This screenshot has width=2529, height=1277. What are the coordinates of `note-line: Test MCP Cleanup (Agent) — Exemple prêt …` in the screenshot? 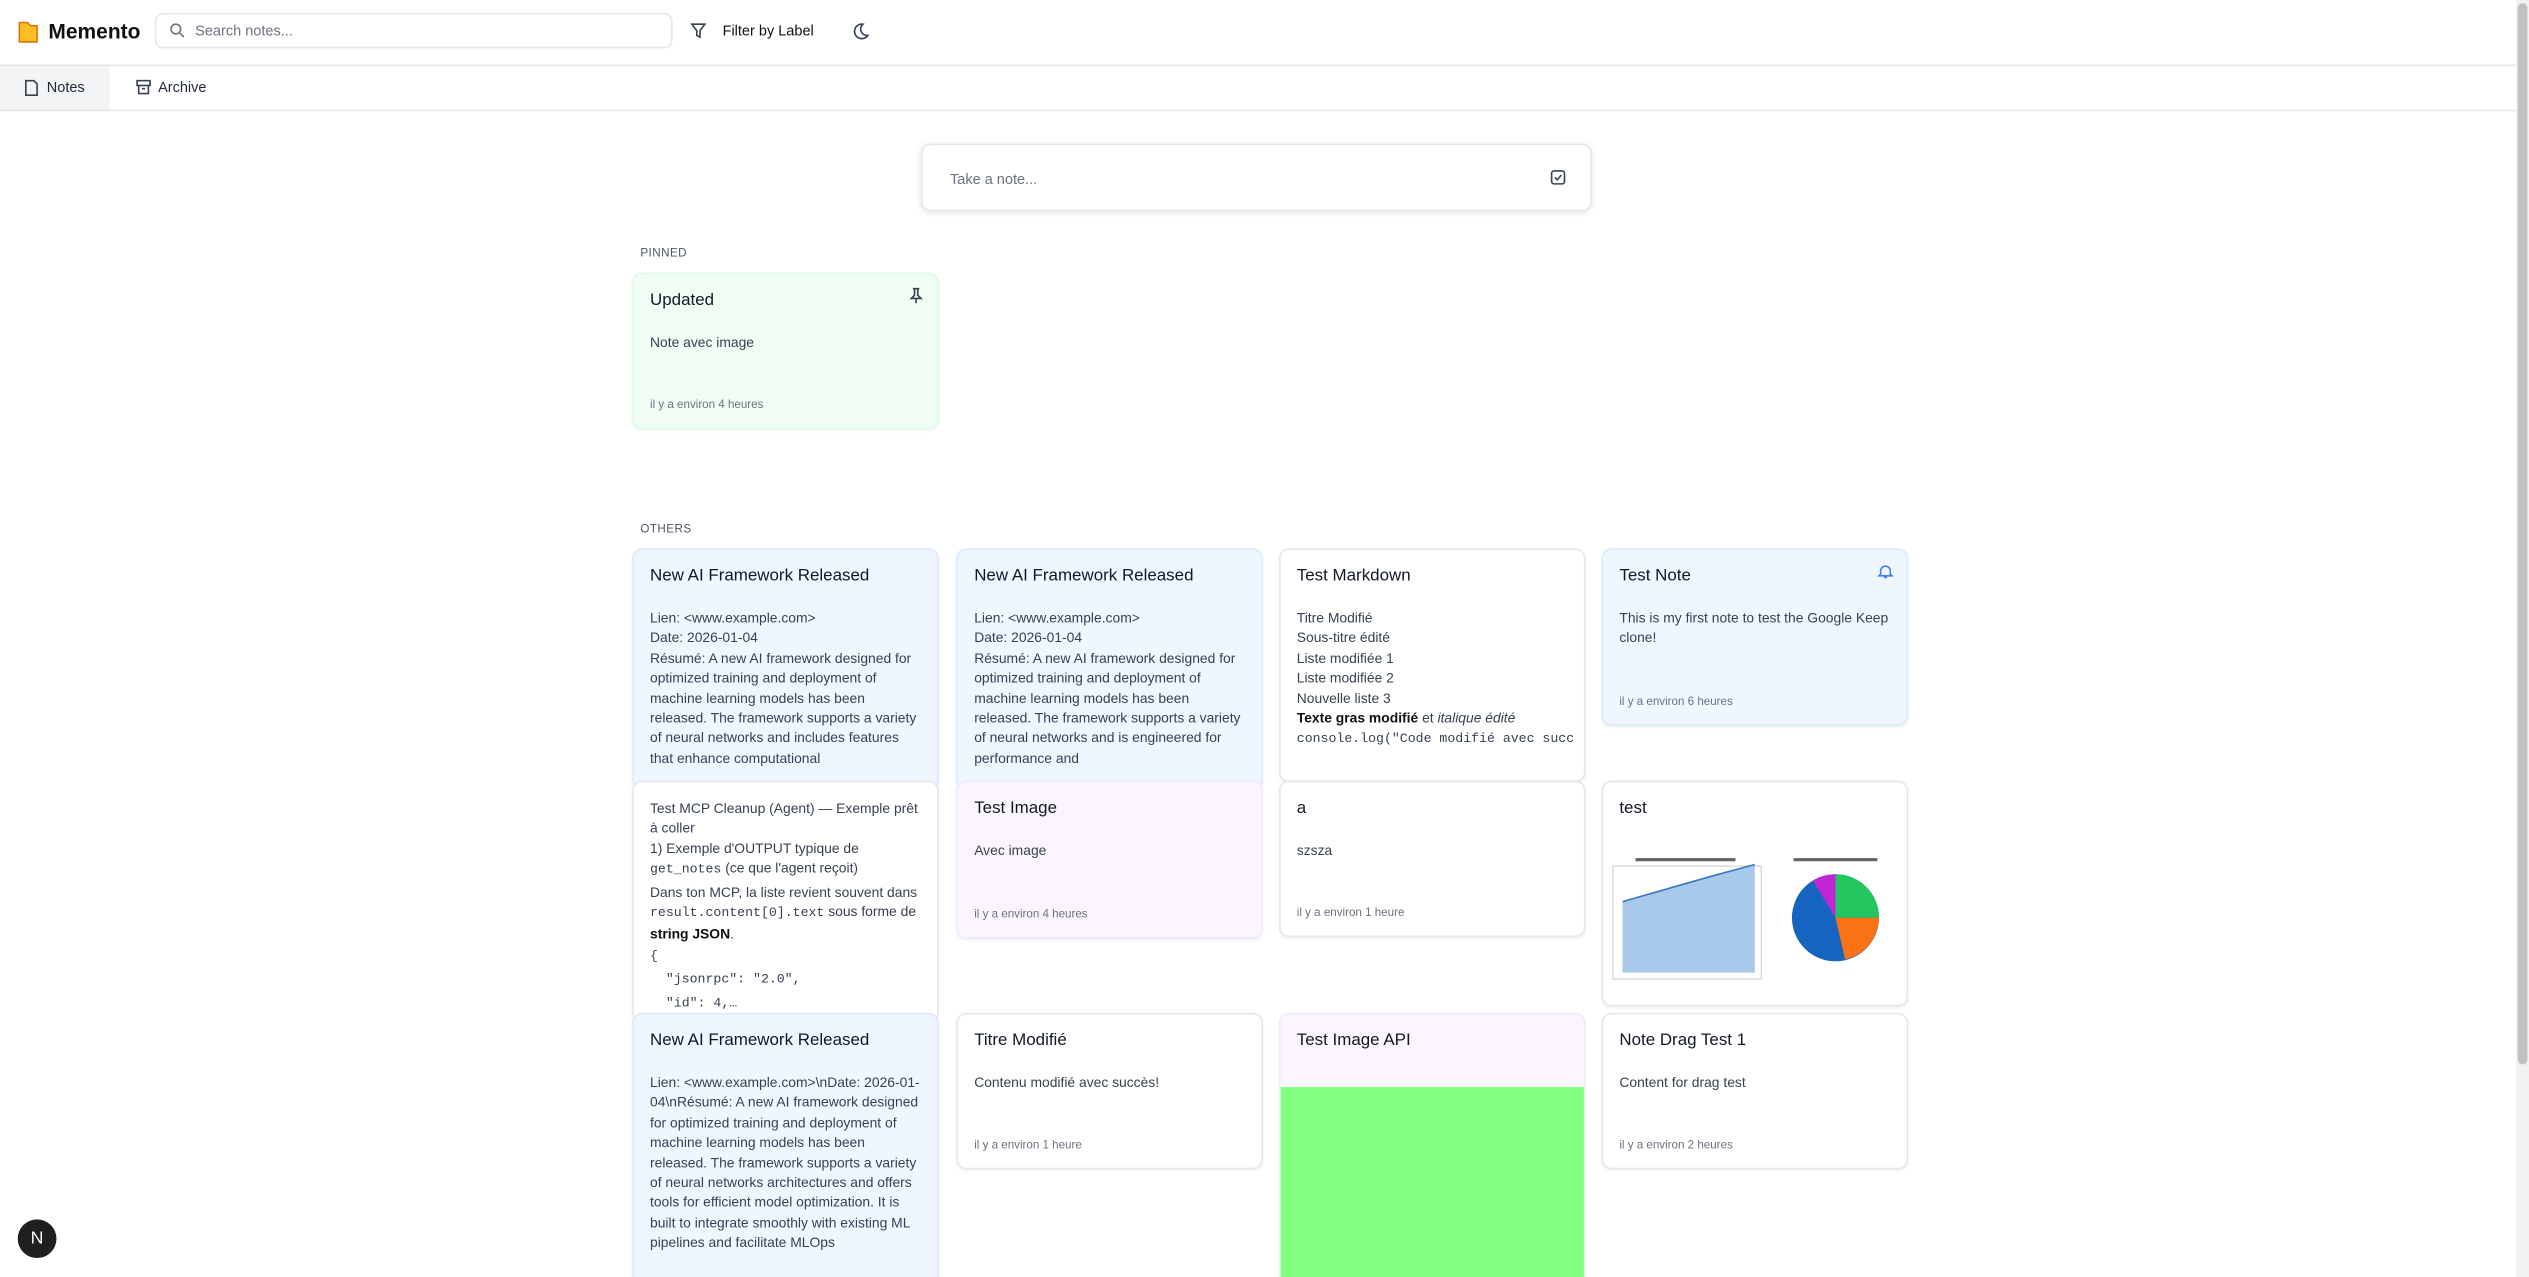 It's located at (783, 818).